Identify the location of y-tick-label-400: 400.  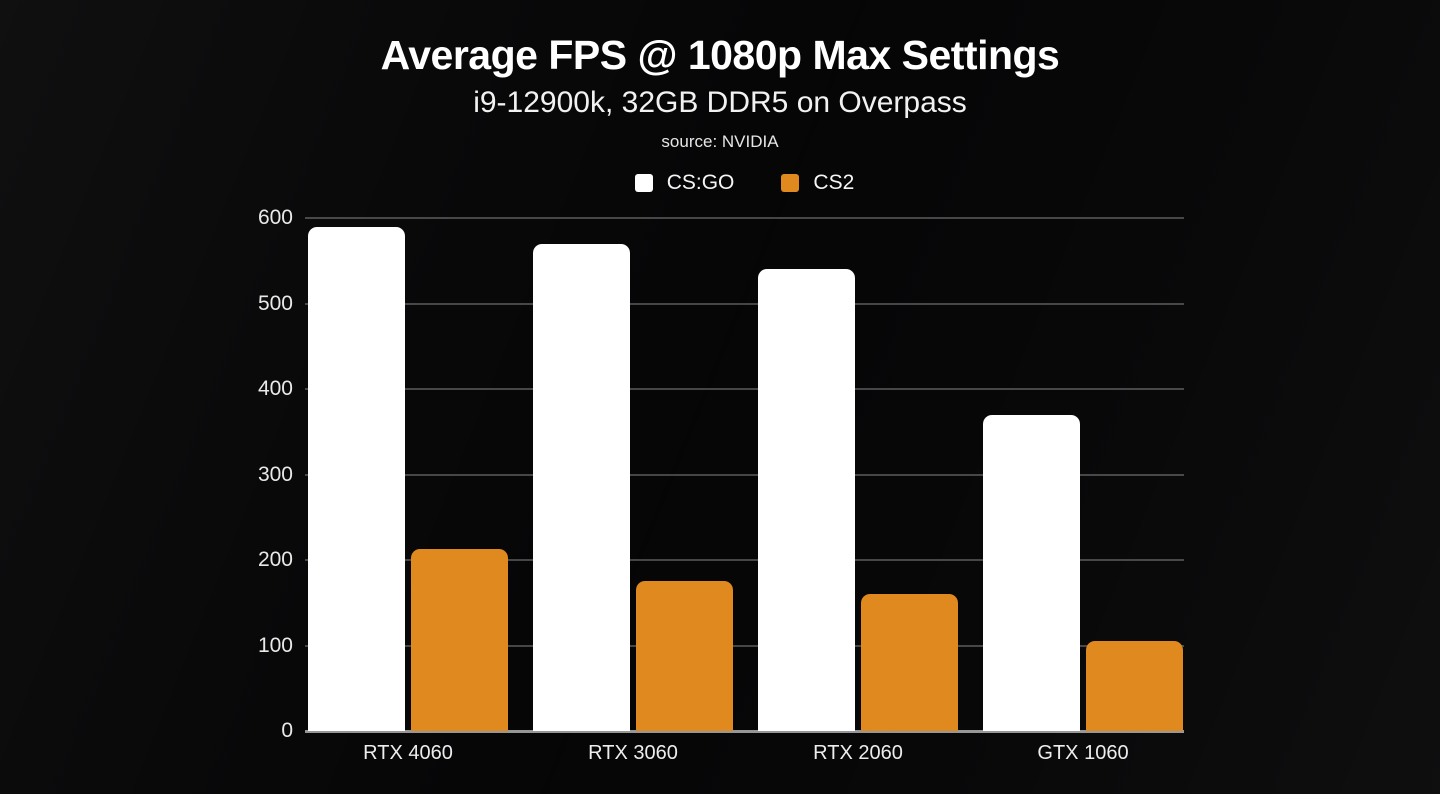
(275, 388).